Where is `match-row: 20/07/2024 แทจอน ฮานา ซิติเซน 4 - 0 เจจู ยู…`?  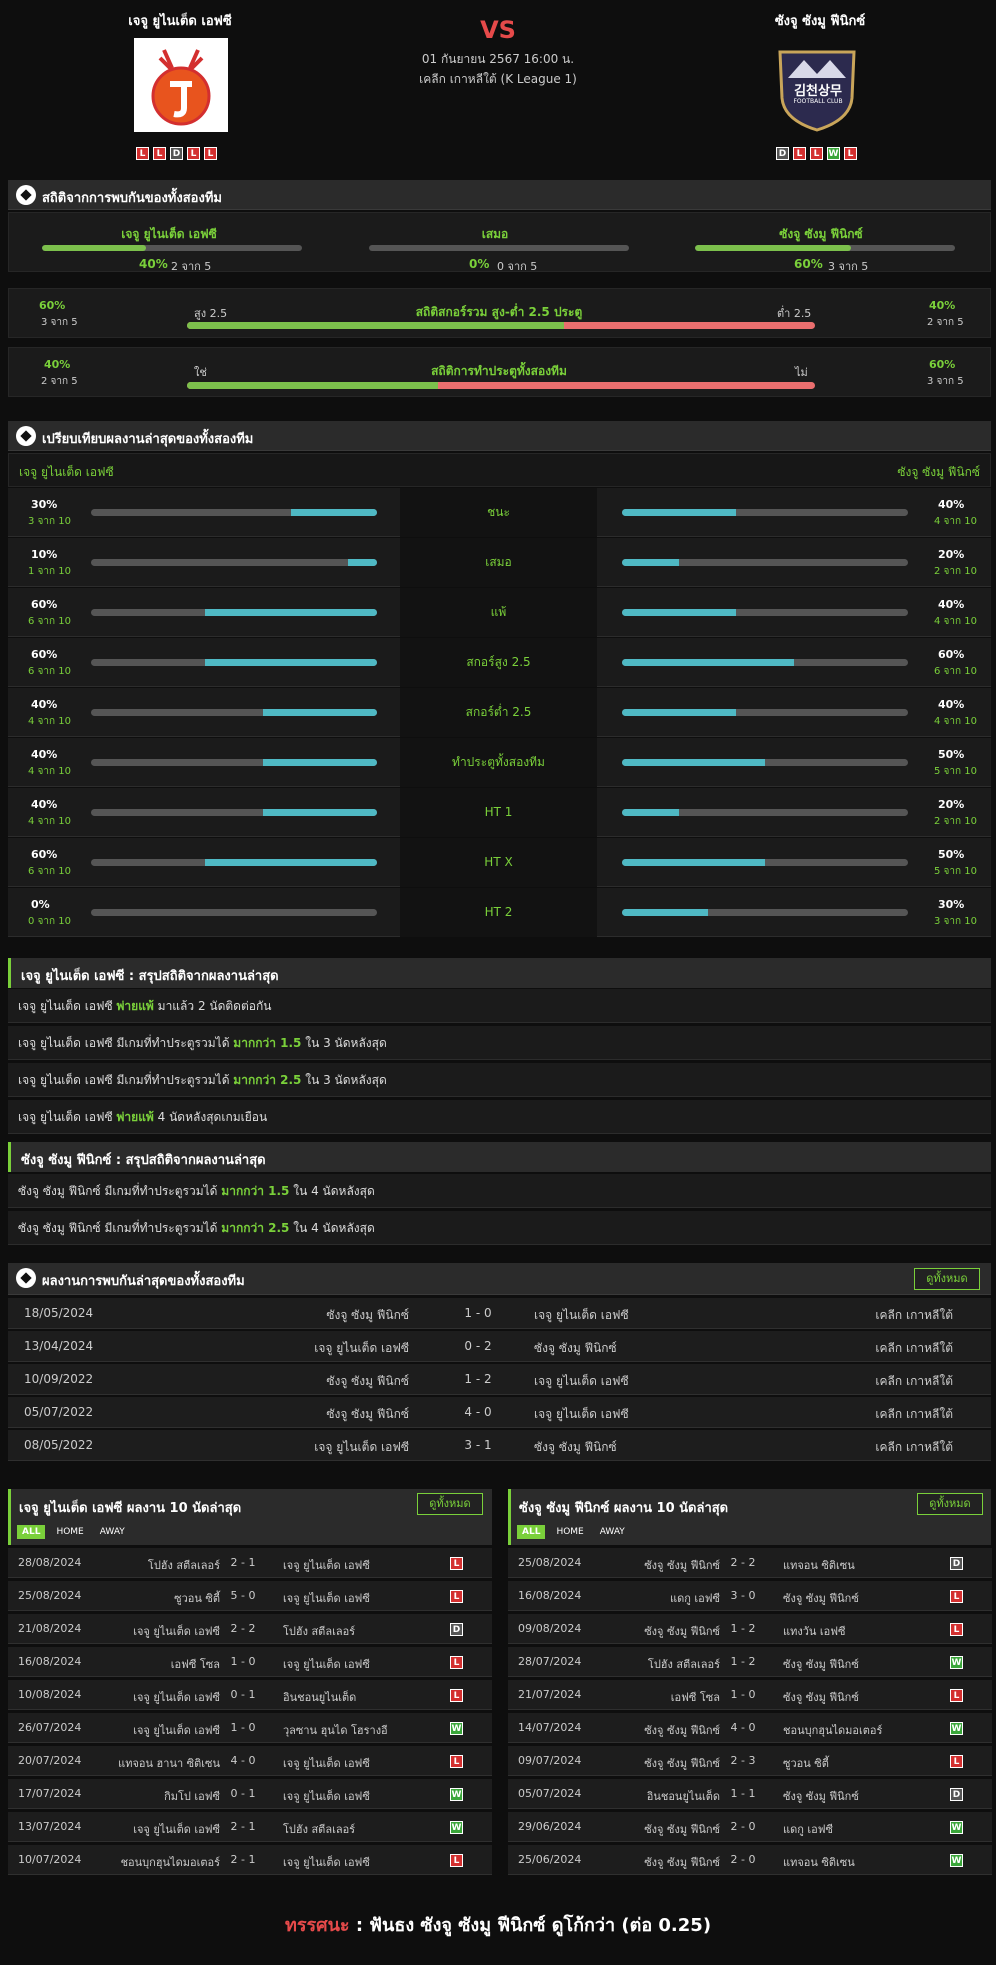
match-row: 20/07/2024 แทจอน ฮานา ซิติเซน 4 - 0 เจจู ยู… is located at coordinates (250, 1761).